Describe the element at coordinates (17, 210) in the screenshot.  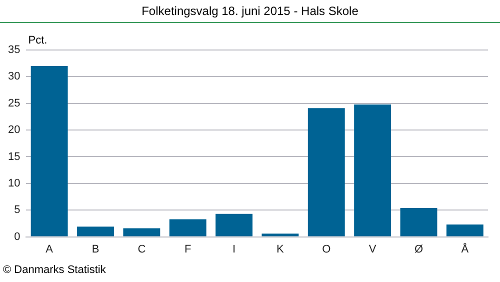
I see `y-tick-label: 5` at that location.